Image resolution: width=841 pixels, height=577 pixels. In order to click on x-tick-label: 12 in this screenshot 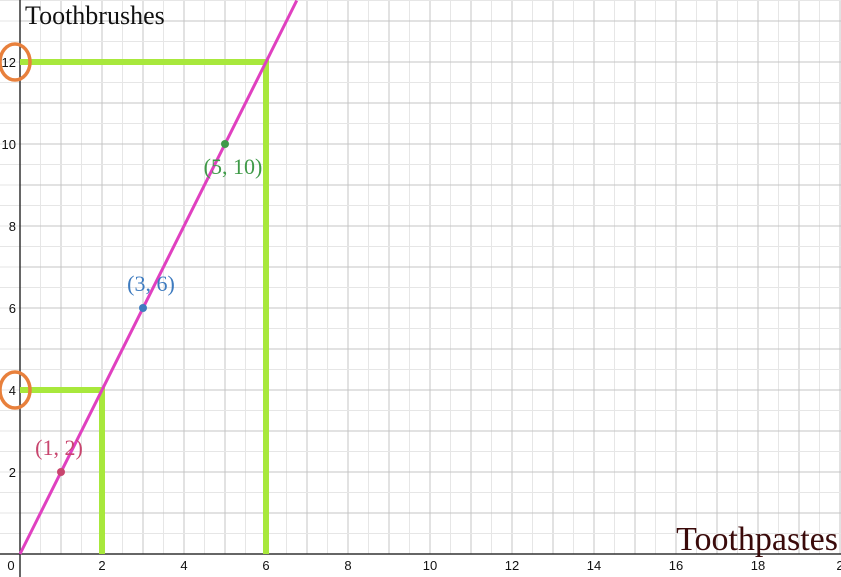, I will do `click(512, 565)`.